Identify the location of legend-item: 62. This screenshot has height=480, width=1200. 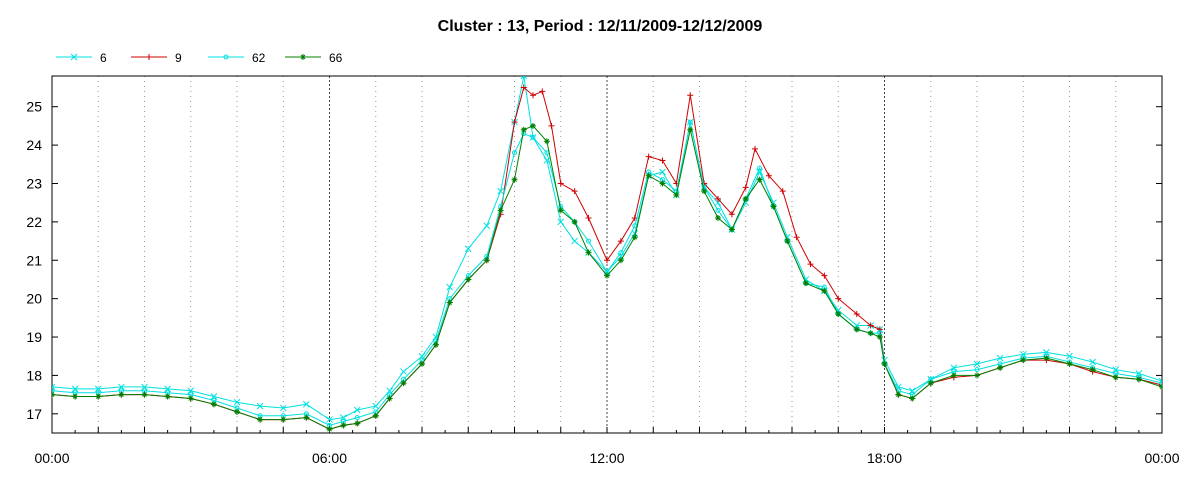
(237, 58).